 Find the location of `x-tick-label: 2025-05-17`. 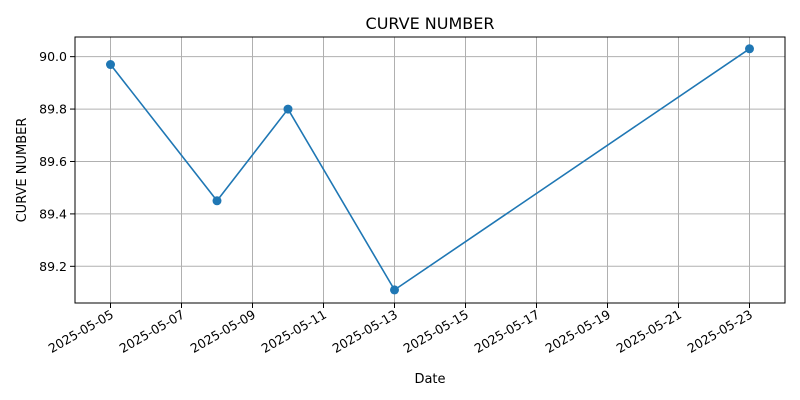

x-tick-label: 2025-05-17 is located at coordinates (507, 331).